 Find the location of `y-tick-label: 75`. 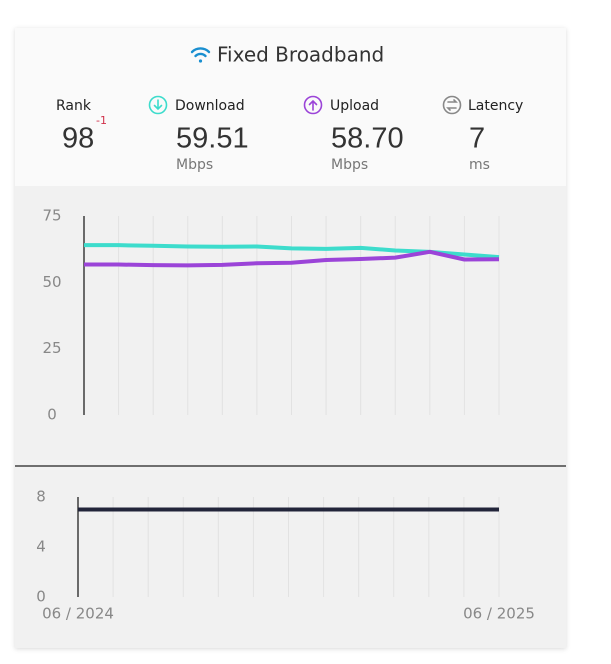

y-tick-label: 75 is located at coordinates (51, 216).